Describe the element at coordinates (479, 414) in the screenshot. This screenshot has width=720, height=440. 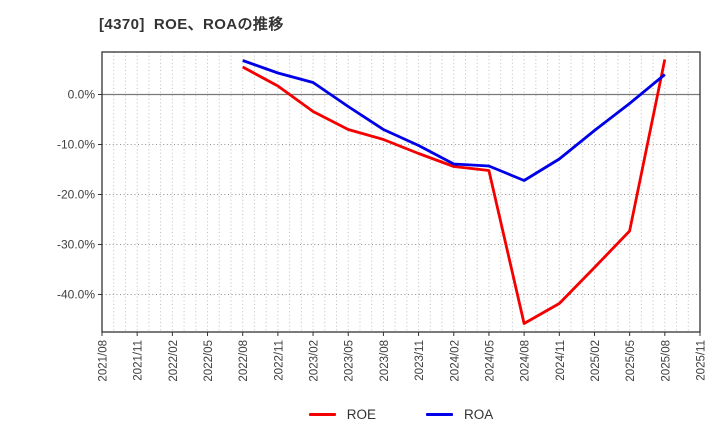
I see `roa-legend-label: ROA` at that location.